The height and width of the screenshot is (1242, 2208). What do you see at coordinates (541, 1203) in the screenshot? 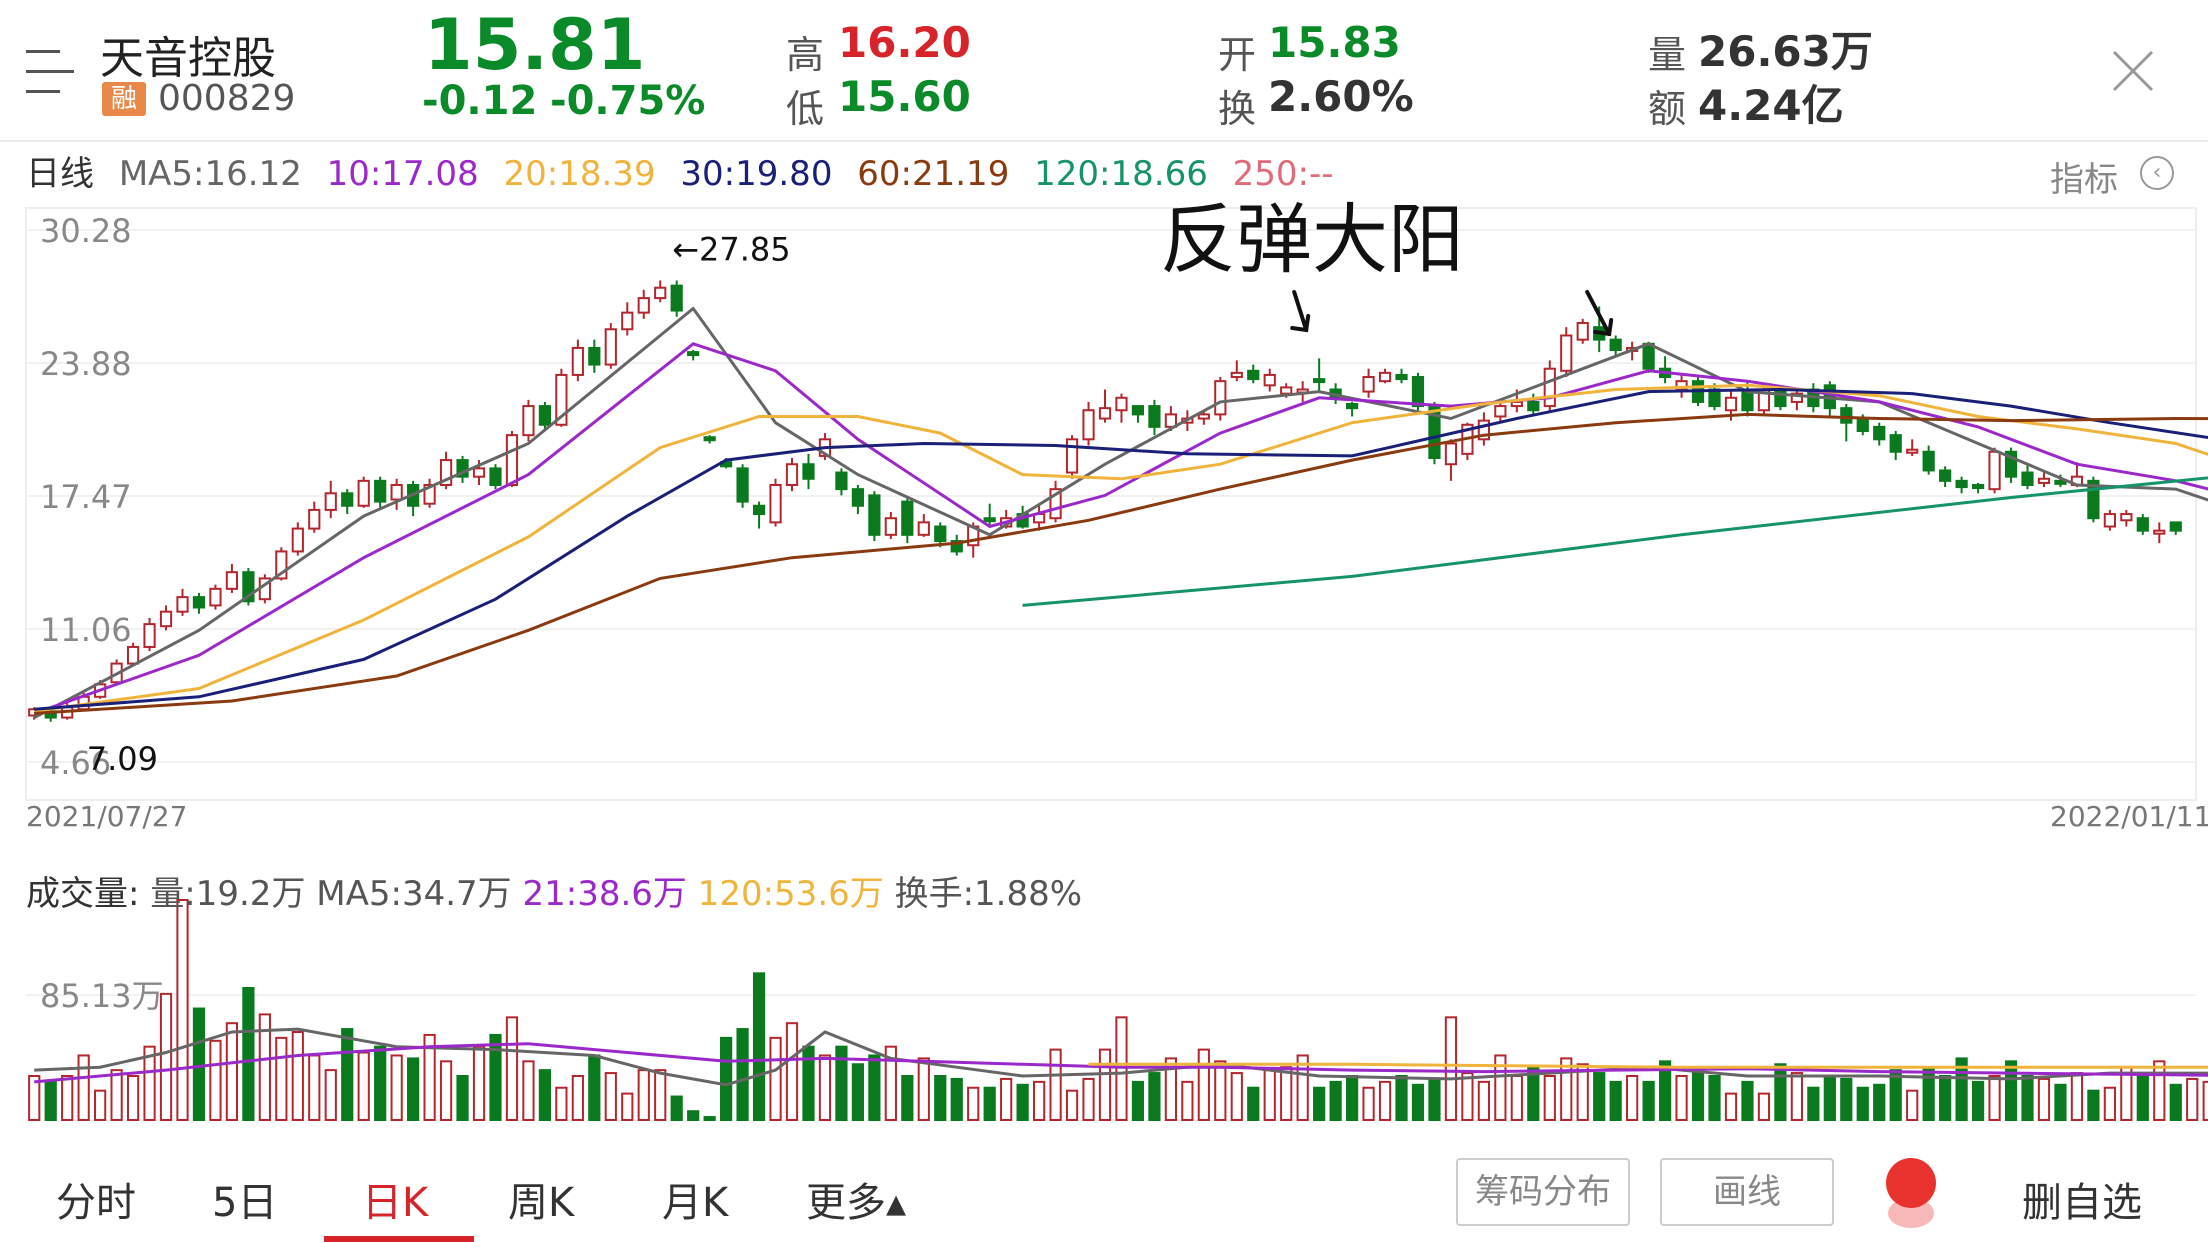
I see `tab-weekly-k: 周K` at bounding box center [541, 1203].